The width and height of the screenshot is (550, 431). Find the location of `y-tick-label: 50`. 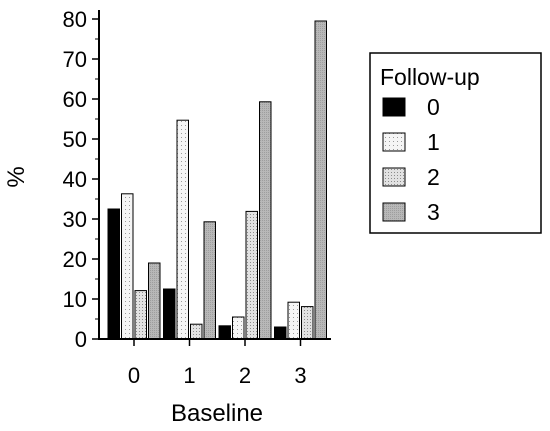

y-tick-label: 50 is located at coordinates (75, 139).